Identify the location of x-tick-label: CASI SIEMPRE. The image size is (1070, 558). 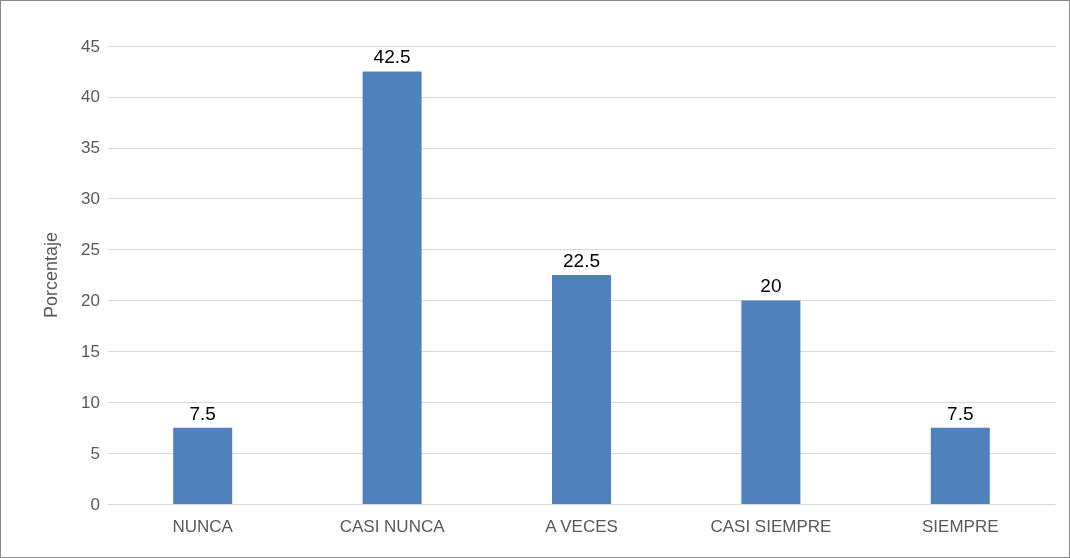
(771, 526).